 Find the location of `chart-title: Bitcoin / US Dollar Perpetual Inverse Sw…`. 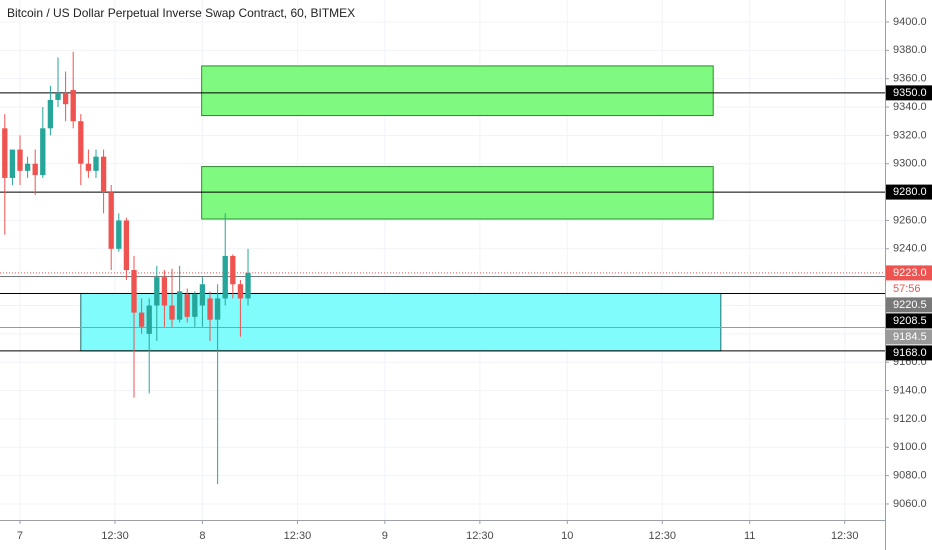

chart-title: Bitcoin / US Dollar Perpetual Inverse Sw… is located at coordinates (181, 13).